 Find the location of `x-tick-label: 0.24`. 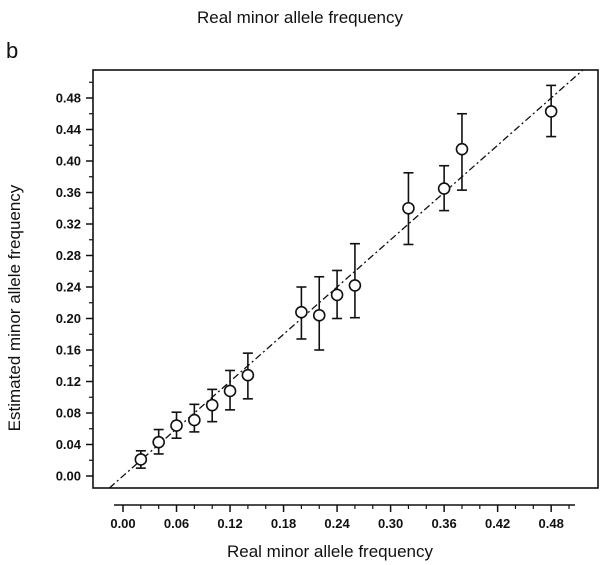

x-tick-label: 0.24 is located at coordinates (337, 523).